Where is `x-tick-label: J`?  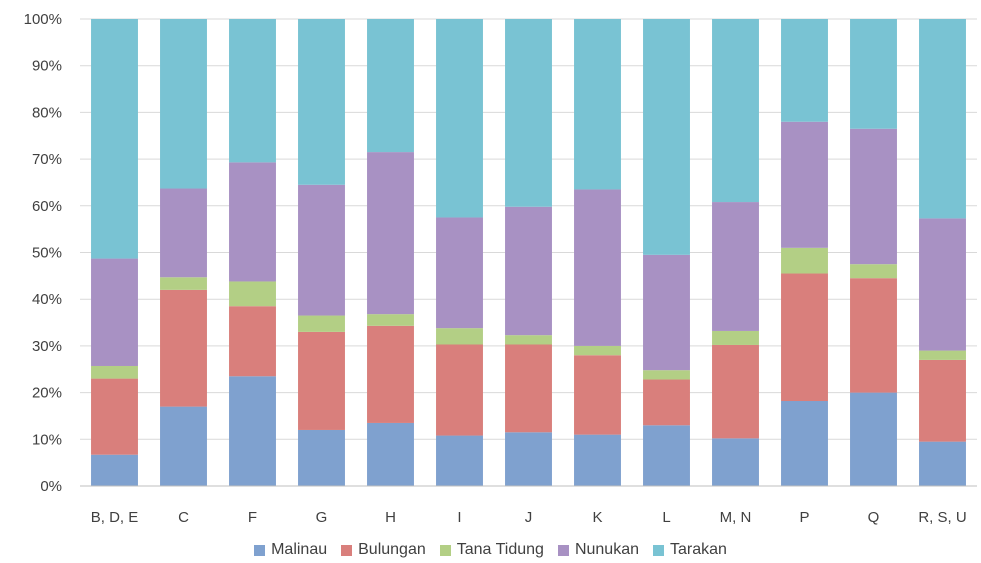
x-tick-label: J is located at coordinates (529, 517).